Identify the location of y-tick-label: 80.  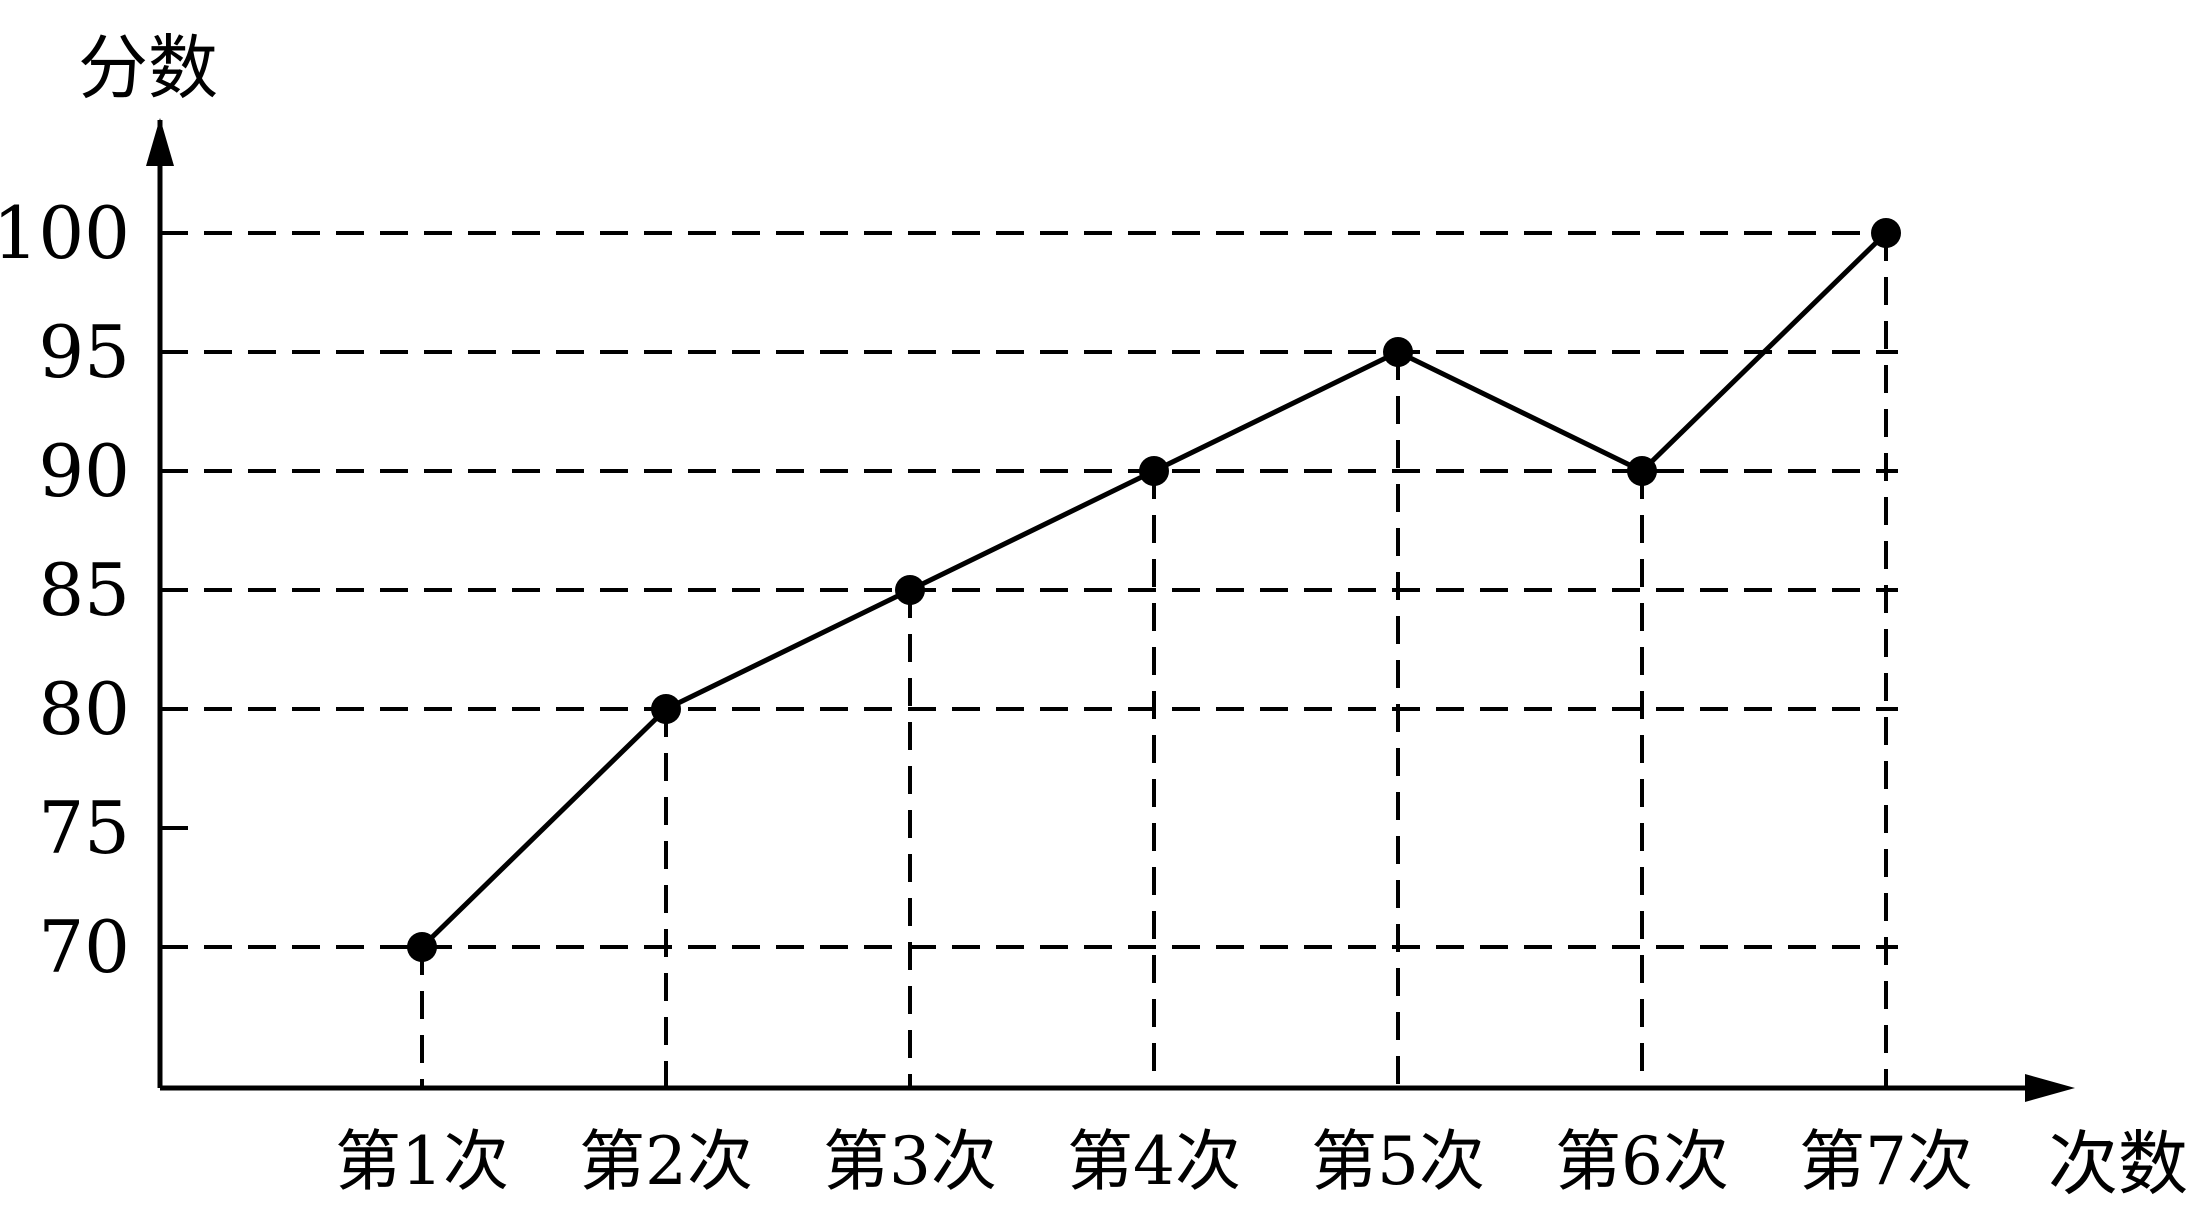
(84, 709).